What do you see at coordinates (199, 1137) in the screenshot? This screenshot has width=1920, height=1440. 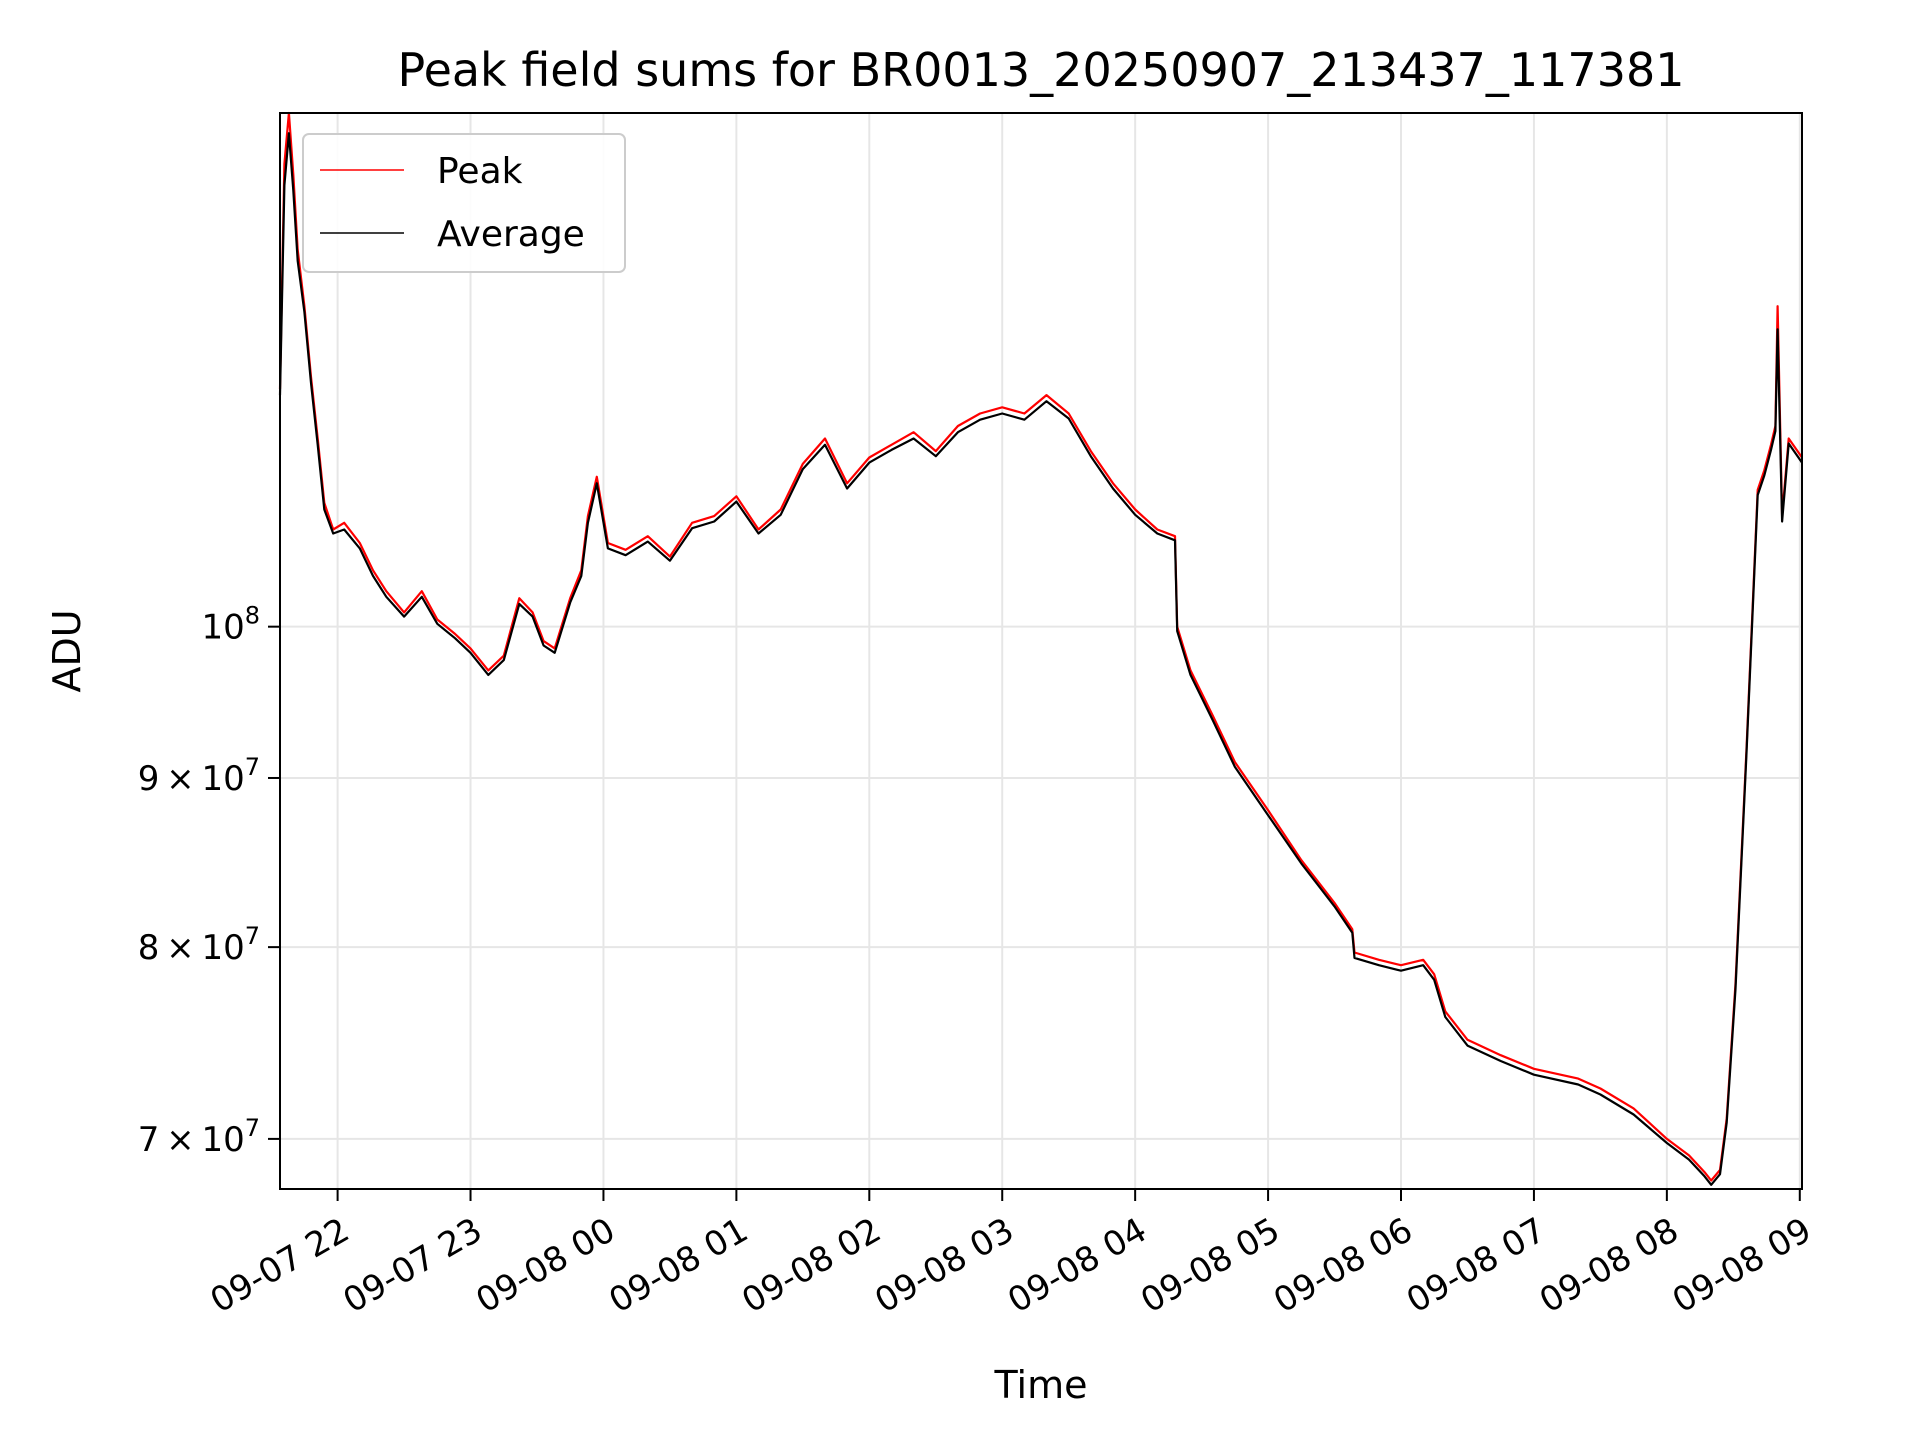 I see `y-tick-label: 7 × 10⁷` at bounding box center [199, 1137].